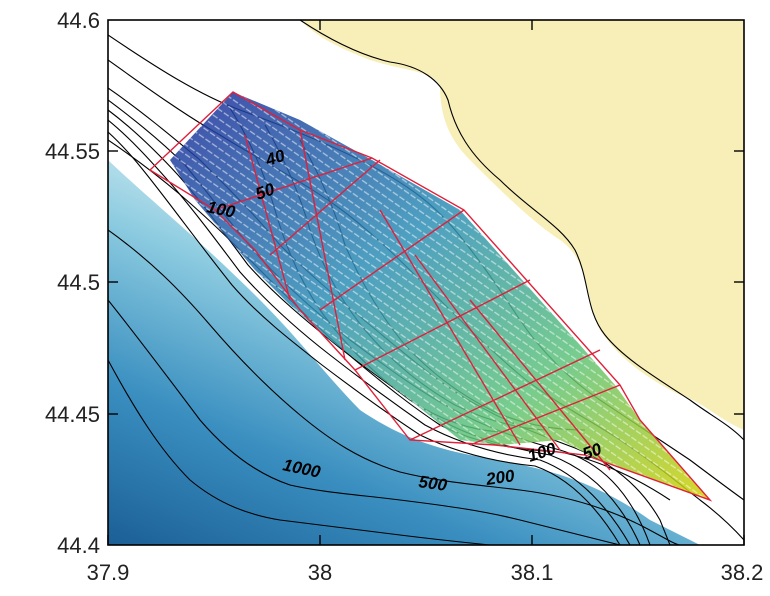  What do you see at coordinates (108, 572) in the screenshot?
I see `x-tick-label: 37.9` at bounding box center [108, 572].